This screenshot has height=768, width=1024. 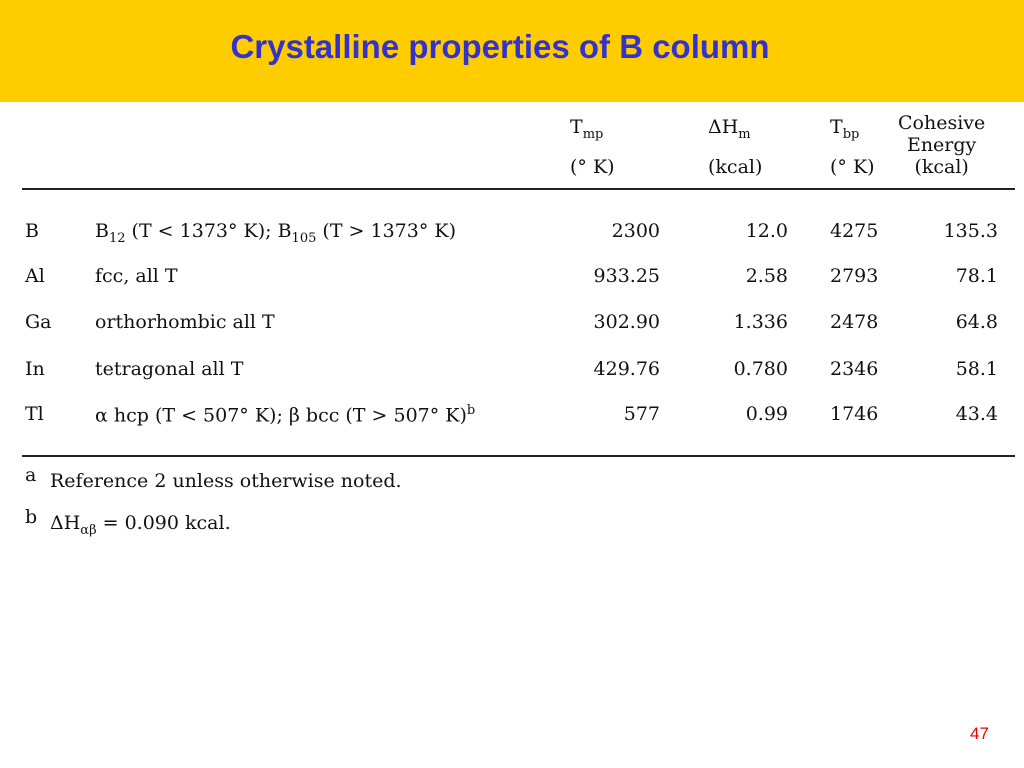 What do you see at coordinates (593, 134) in the screenshot?
I see `subscript: mp` at bounding box center [593, 134].